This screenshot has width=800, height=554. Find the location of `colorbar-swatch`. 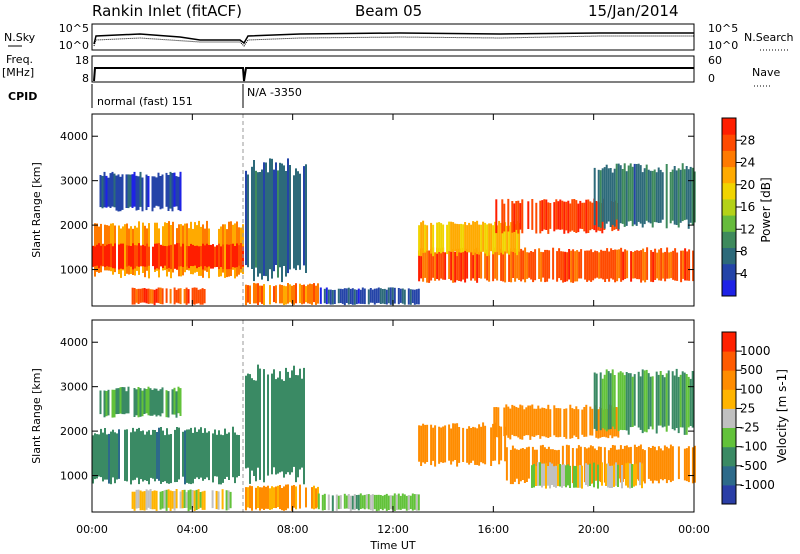

colorbar-swatch is located at coordinates (729, 288).